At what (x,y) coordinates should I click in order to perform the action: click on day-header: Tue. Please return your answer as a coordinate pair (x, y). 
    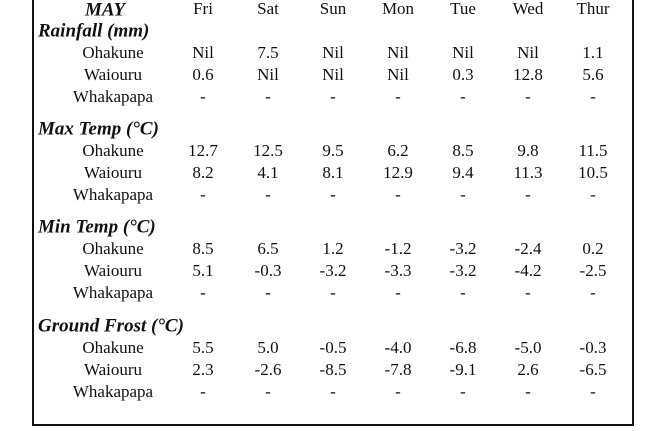
    Looking at the image, I should click on (463, 9).